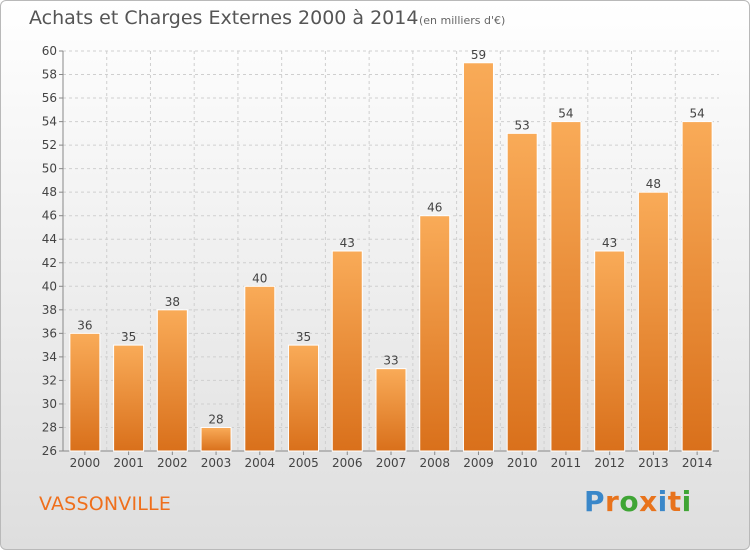 The image size is (750, 550). What do you see at coordinates (522, 292) in the screenshot?
I see `bar-2010` at bounding box center [522, 292].